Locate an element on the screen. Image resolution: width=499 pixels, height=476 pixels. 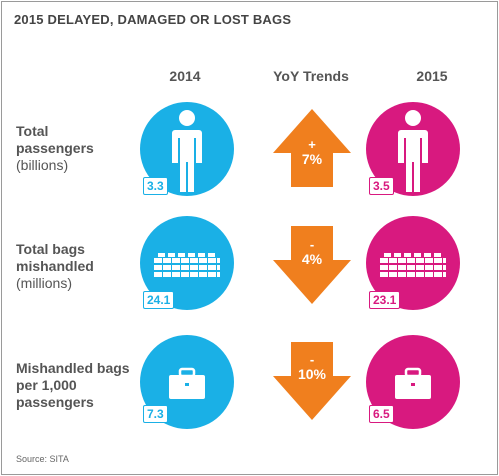
up-arrow-icon is located at coordinates (312, 148).